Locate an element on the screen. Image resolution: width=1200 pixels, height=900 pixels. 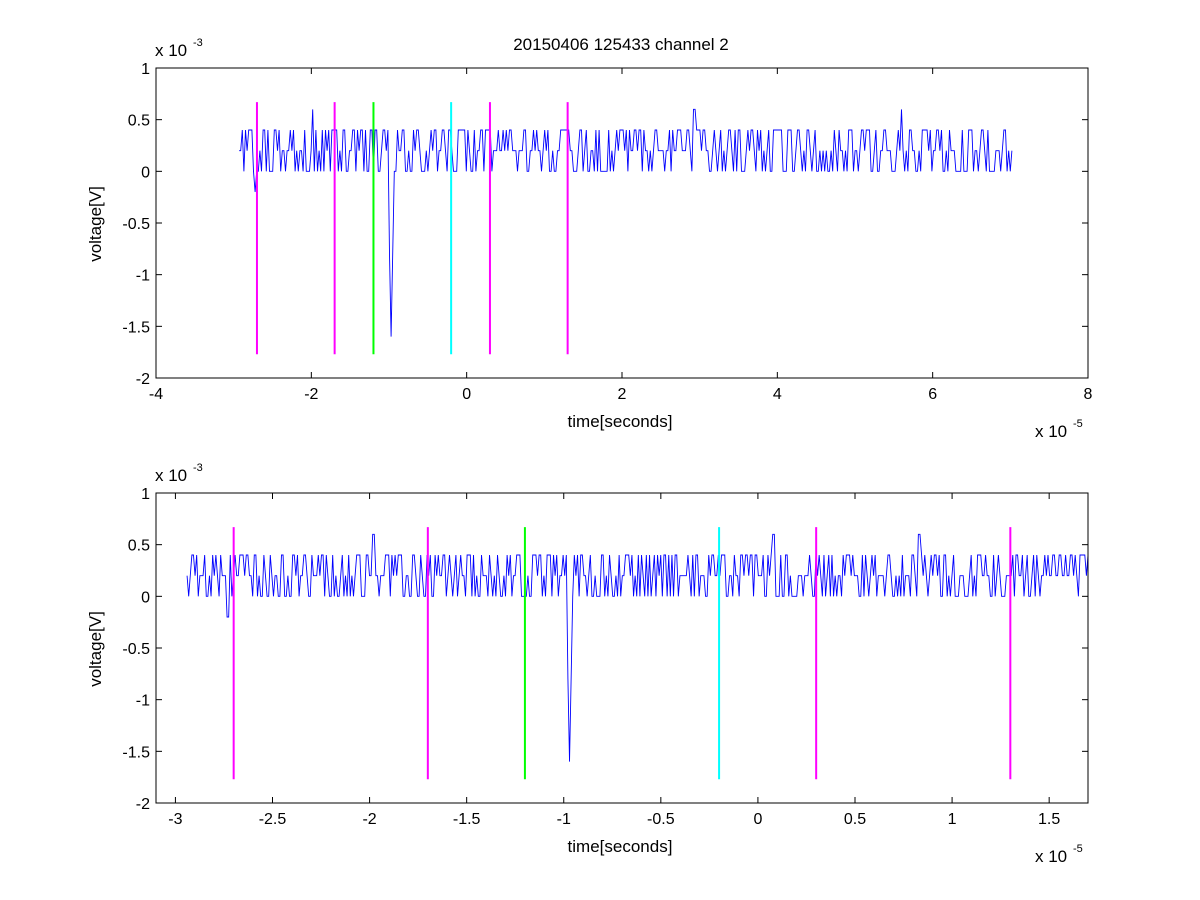
bottom-x-tick-label-9: 1.5 is located at coordinates (1049, 819).